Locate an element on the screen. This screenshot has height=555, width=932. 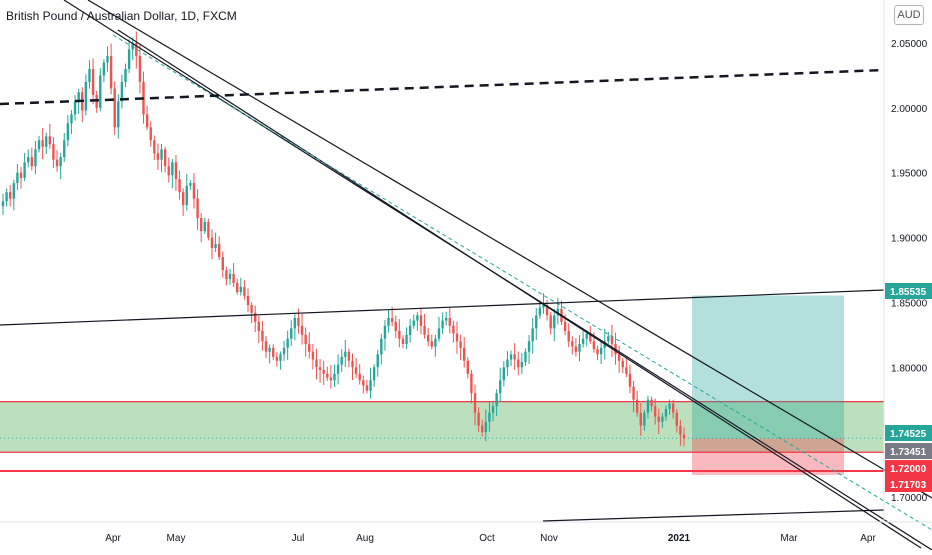
price-label: 1.73451 is located at coordinates (908, 451).